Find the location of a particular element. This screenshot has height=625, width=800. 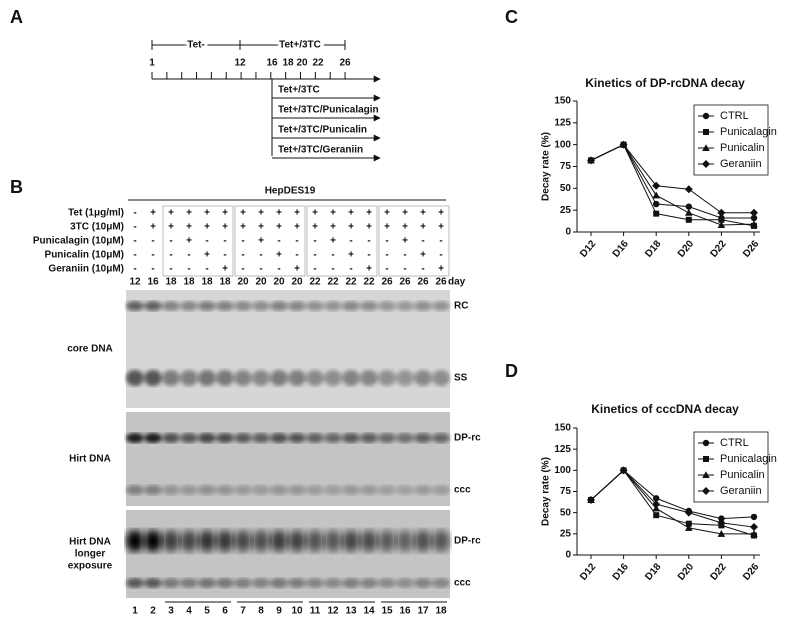

legend-label: Punicalagin is located at coordinates (748, 132).